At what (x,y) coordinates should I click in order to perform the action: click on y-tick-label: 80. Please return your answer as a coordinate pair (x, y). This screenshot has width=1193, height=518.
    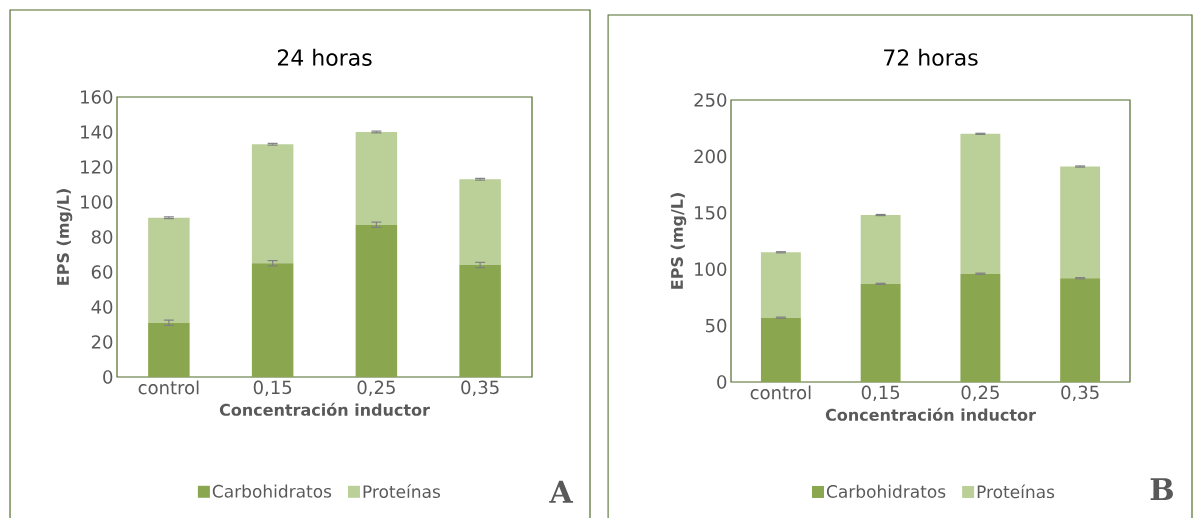
    Looking at the image, I should click on (102, 237).